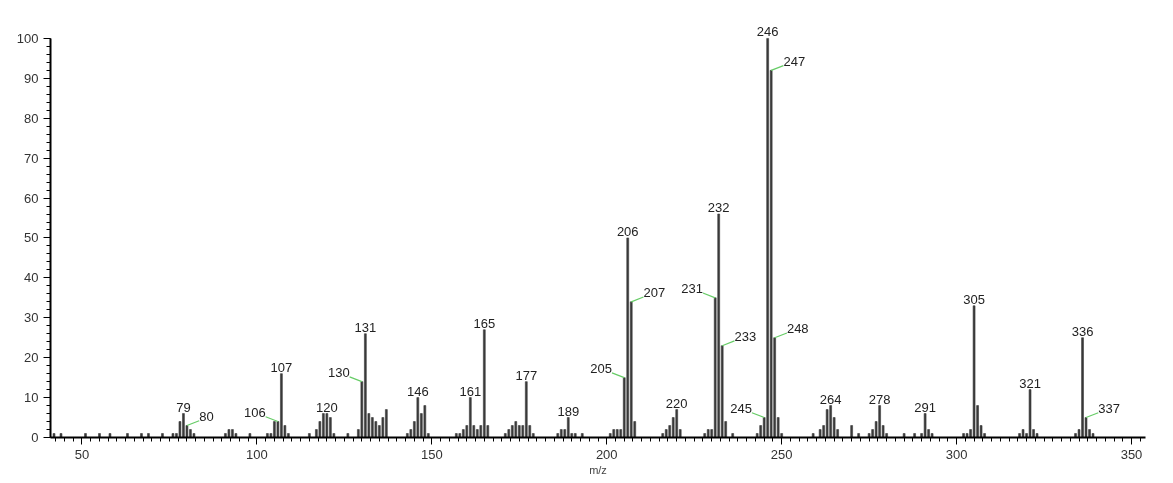 The image size is (1173, 483). I want to click on annotation: 206, so click(627, 231).